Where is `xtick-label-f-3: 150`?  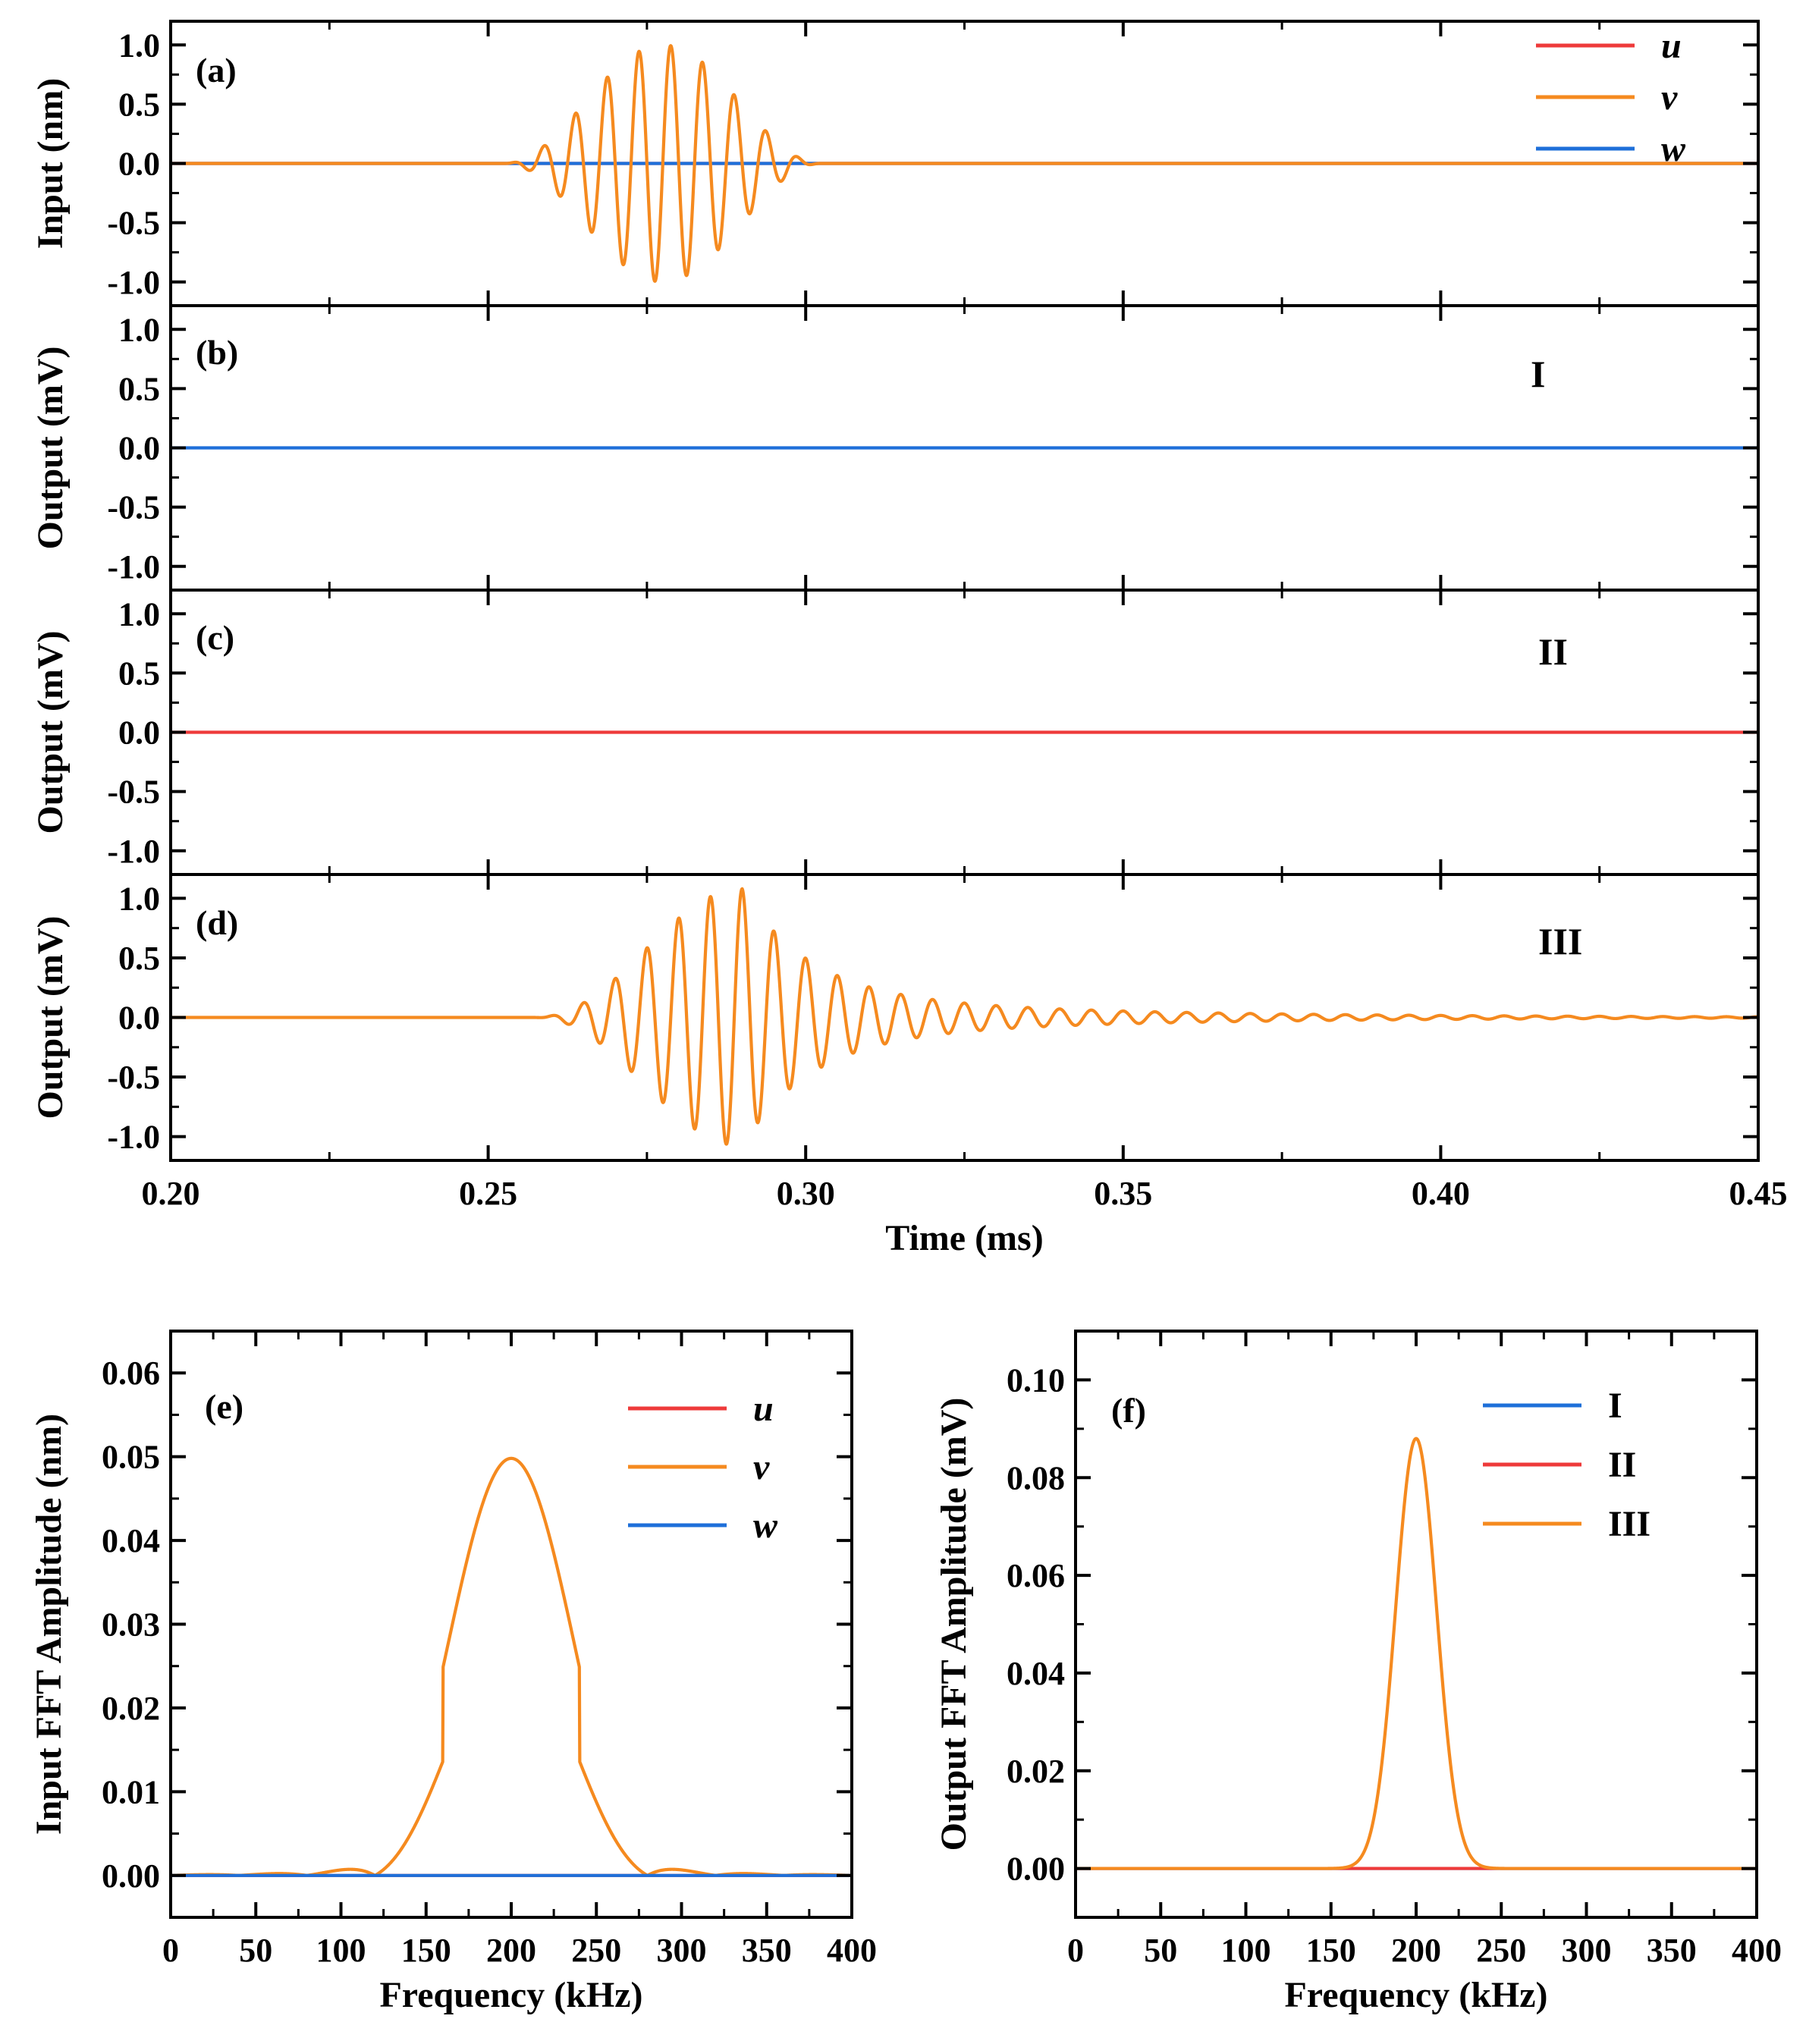
xtick-label-f-3: 150 is located at coordinates (1331, 1950).